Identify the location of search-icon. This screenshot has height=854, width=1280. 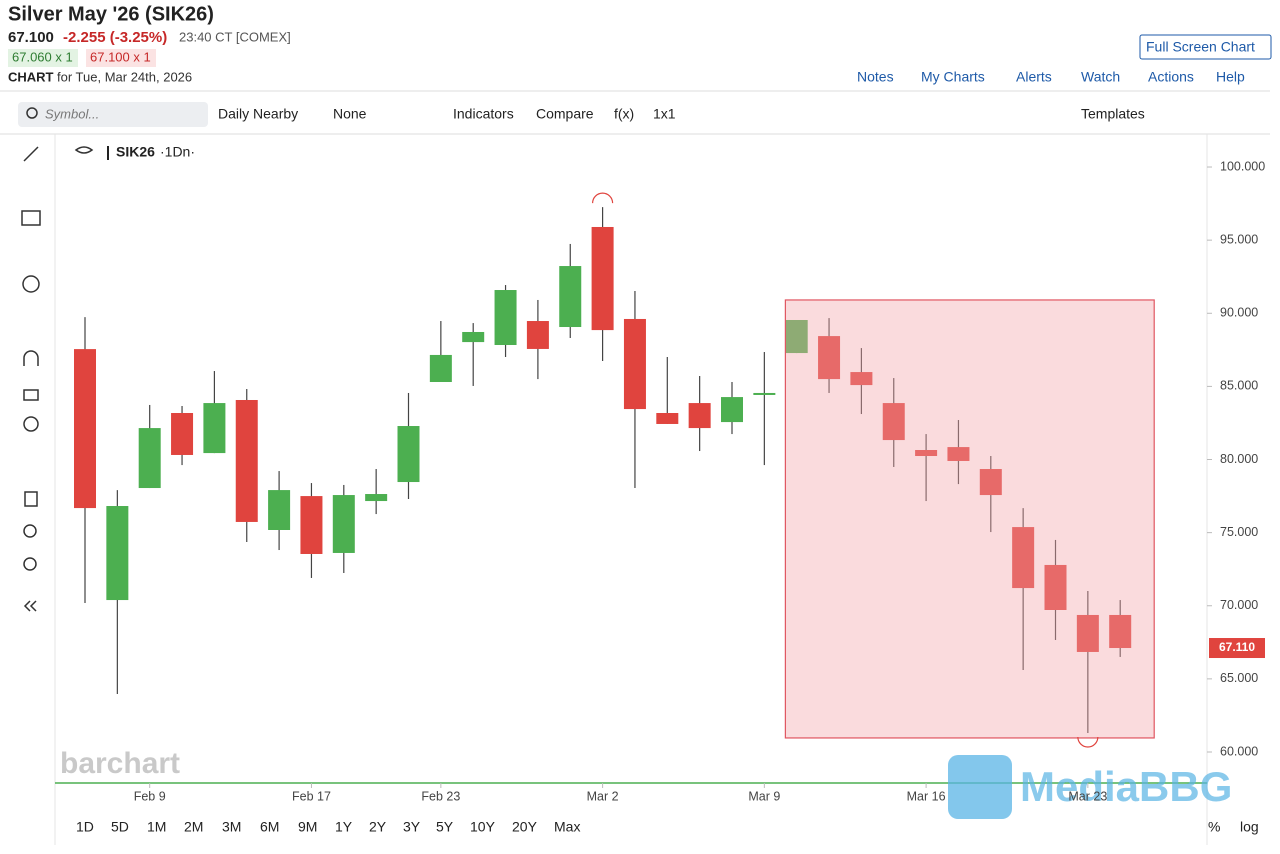
(32, 113).